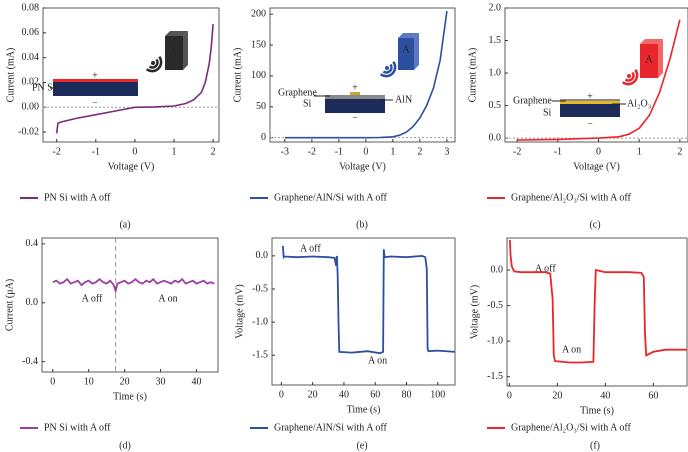 The image size is (688, 452). Describe the element at coordinates (355, 93) in the screenshot. I see `electrode` at that location.